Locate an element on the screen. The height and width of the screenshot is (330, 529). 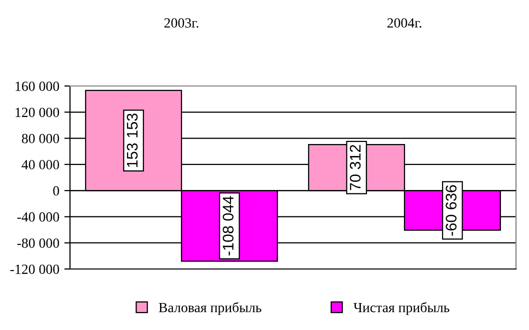
y-tick-label: 80 000 is located at coordinates (41, 139).